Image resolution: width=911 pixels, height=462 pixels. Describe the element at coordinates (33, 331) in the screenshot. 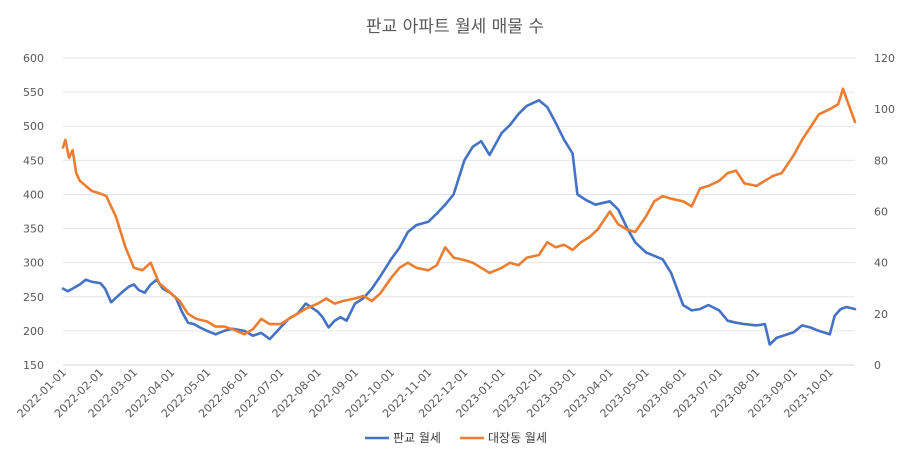

I see `left-axis-tick: 200` at that location.